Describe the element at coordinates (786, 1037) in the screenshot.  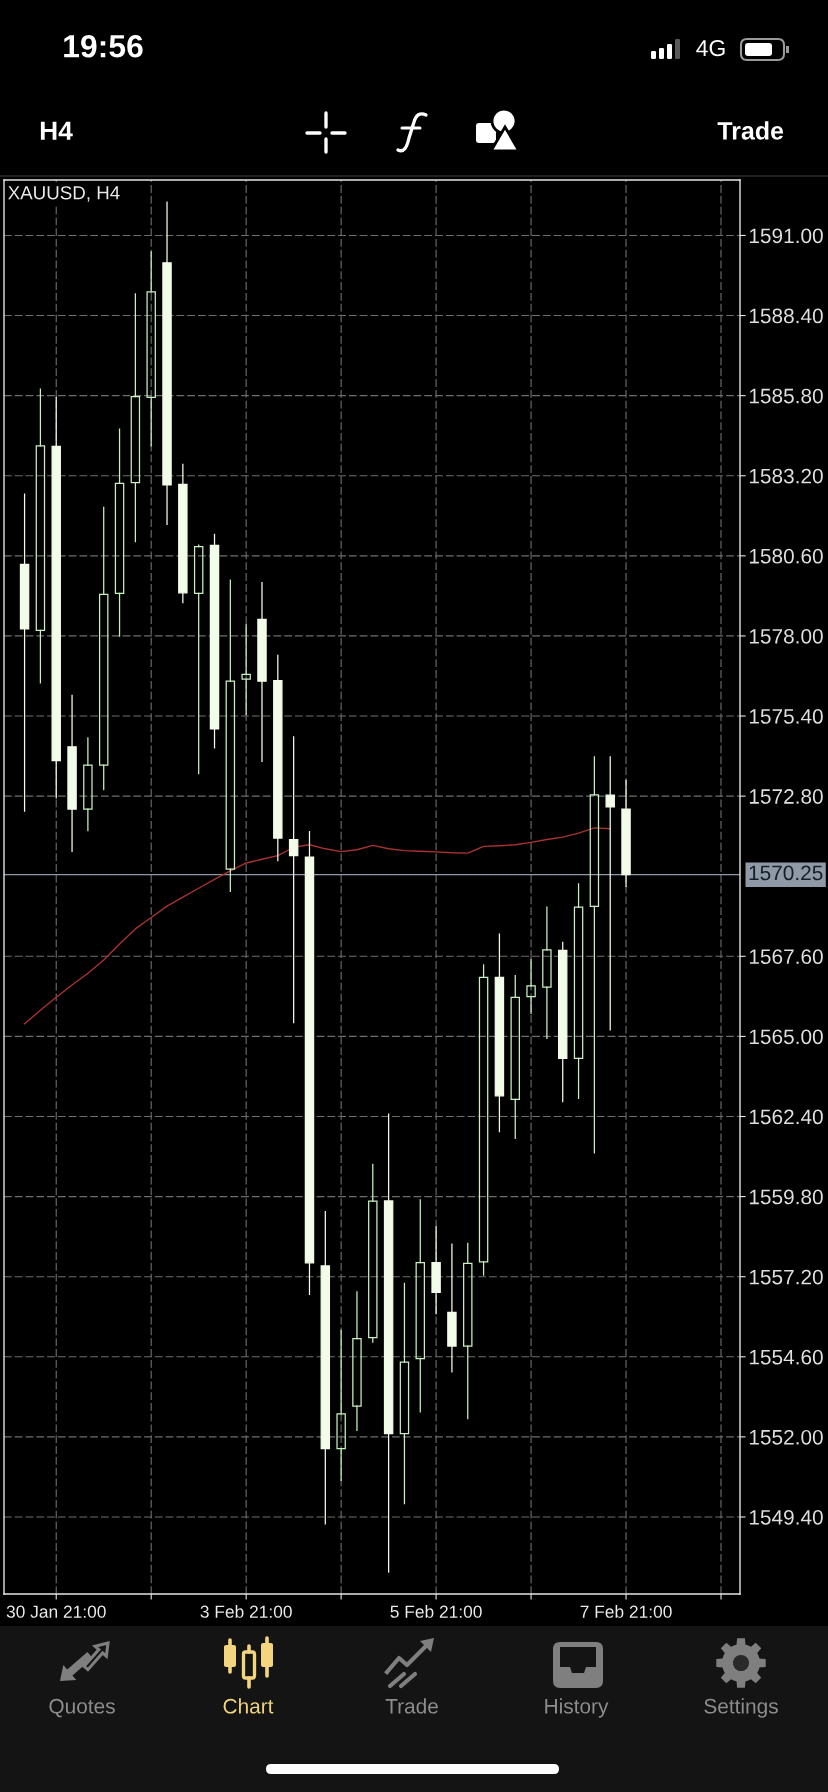
I see `y-tick-label: 1565.00` at that location.